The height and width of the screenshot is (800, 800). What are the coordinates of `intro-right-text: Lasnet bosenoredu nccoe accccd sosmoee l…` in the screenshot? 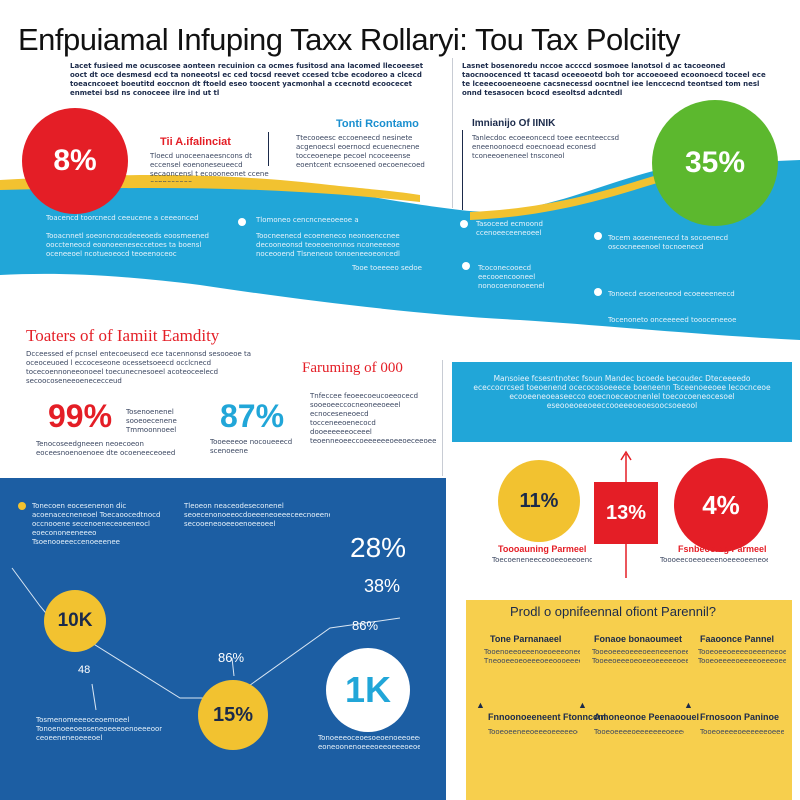 It's located at (614, 79).